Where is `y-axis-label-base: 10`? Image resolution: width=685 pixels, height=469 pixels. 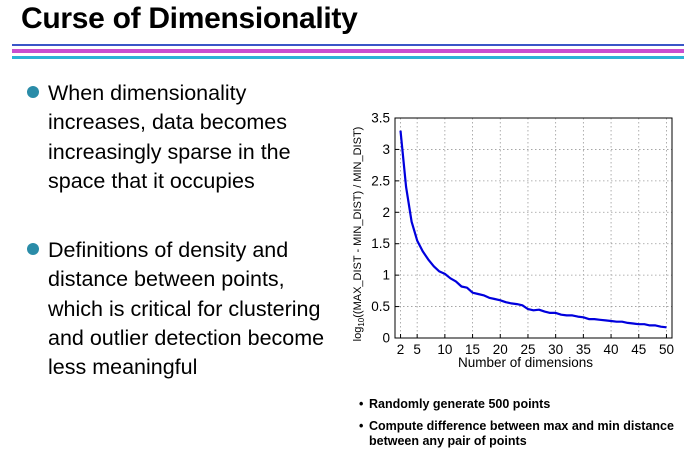
y-axis-label-base: 10 is located at coordinates (361, 321).